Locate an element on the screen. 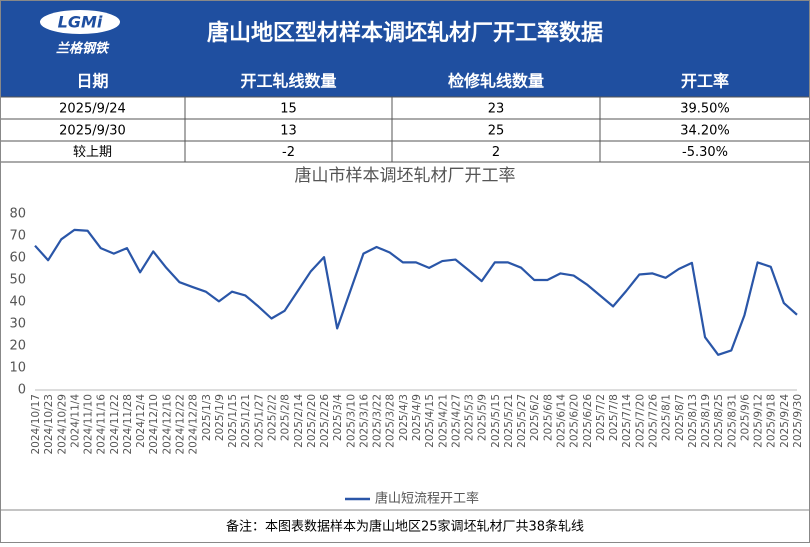 The height and width of the screenshot is (547, 810). x-tick-label: 2025/8/1 is located at coordinates (667, 417).